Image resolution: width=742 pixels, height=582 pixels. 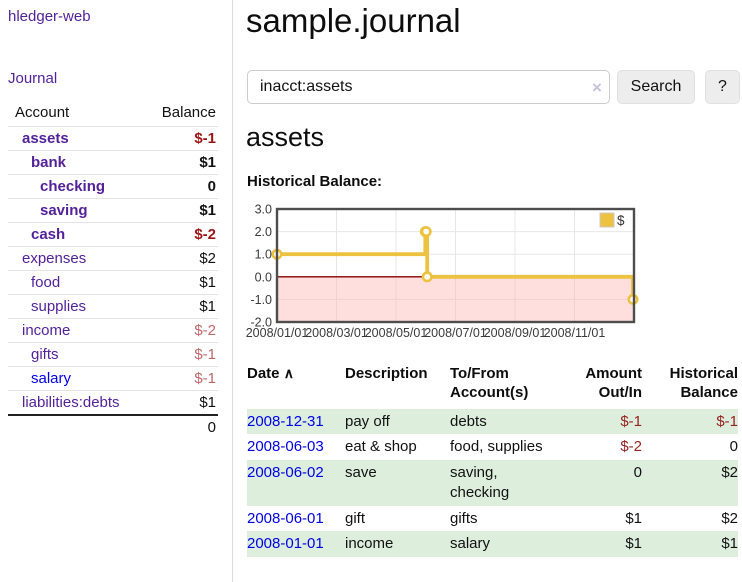 I want to click on x-tick-label: 2008/07/01, so click(x=455, y=333).